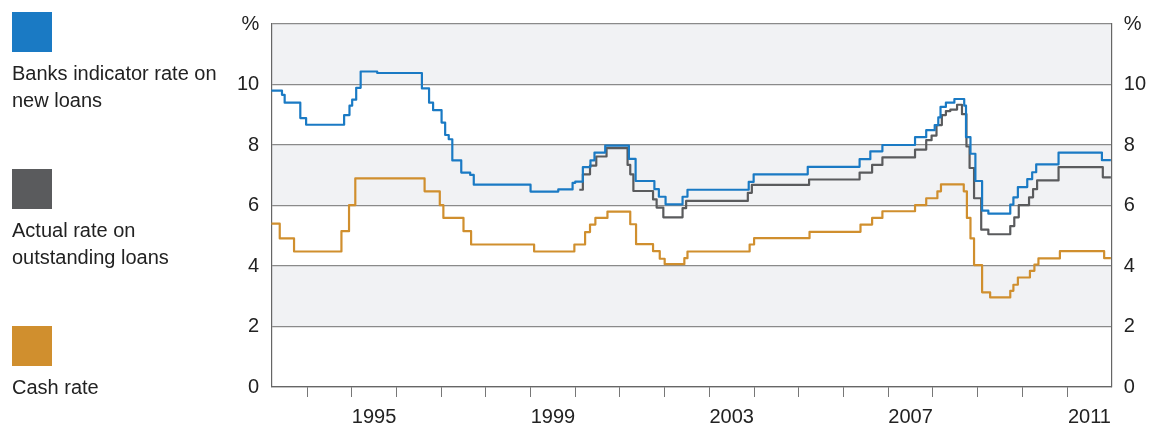 This screenshot has height=437, width=1162. Describe the element at coordinates (731, 415) in the screenshot. I see `x-tick-label: 2003` at that location.